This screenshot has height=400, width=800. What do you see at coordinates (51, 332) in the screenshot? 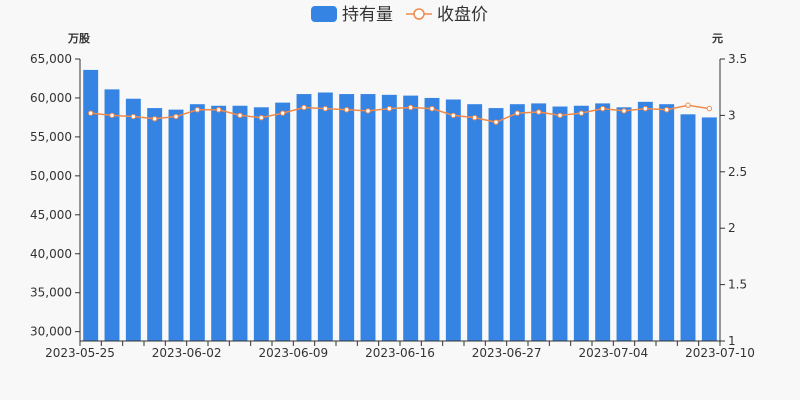
I see `left-axis-tick-label: 30,000` at bounding box center [51, 332].